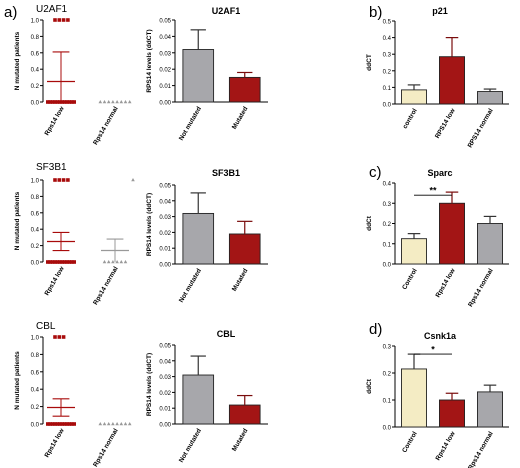  What do you see at coordinates (433, 350) in the screenshot?
I see `significance-marker: *` at bounding box center [433, 350].